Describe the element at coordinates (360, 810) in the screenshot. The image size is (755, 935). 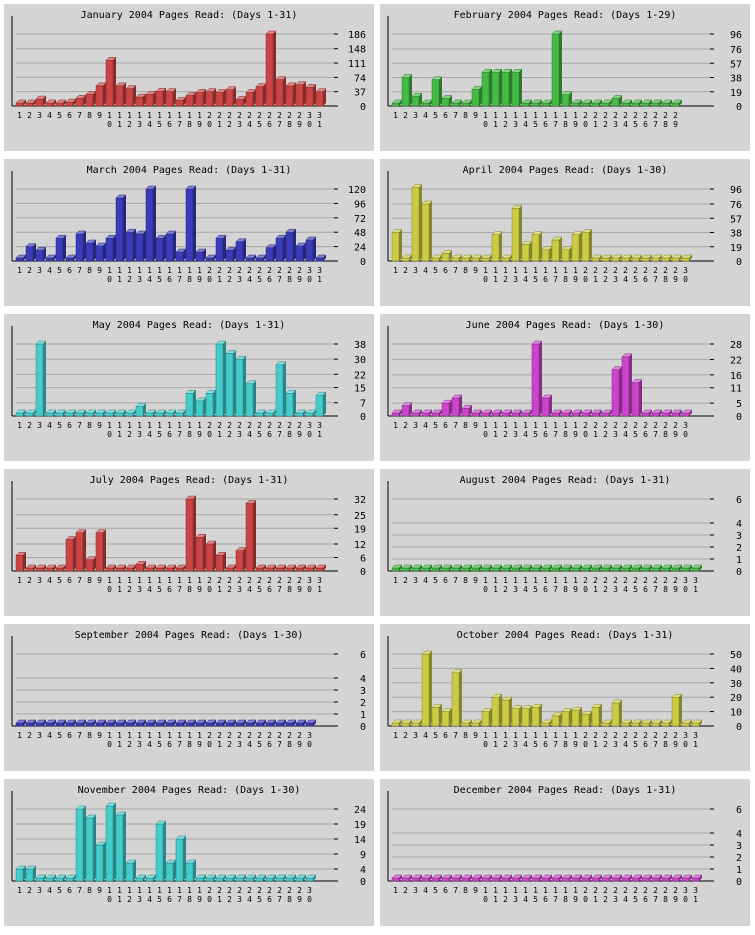
I see `y-tick-label: 24` at that location.